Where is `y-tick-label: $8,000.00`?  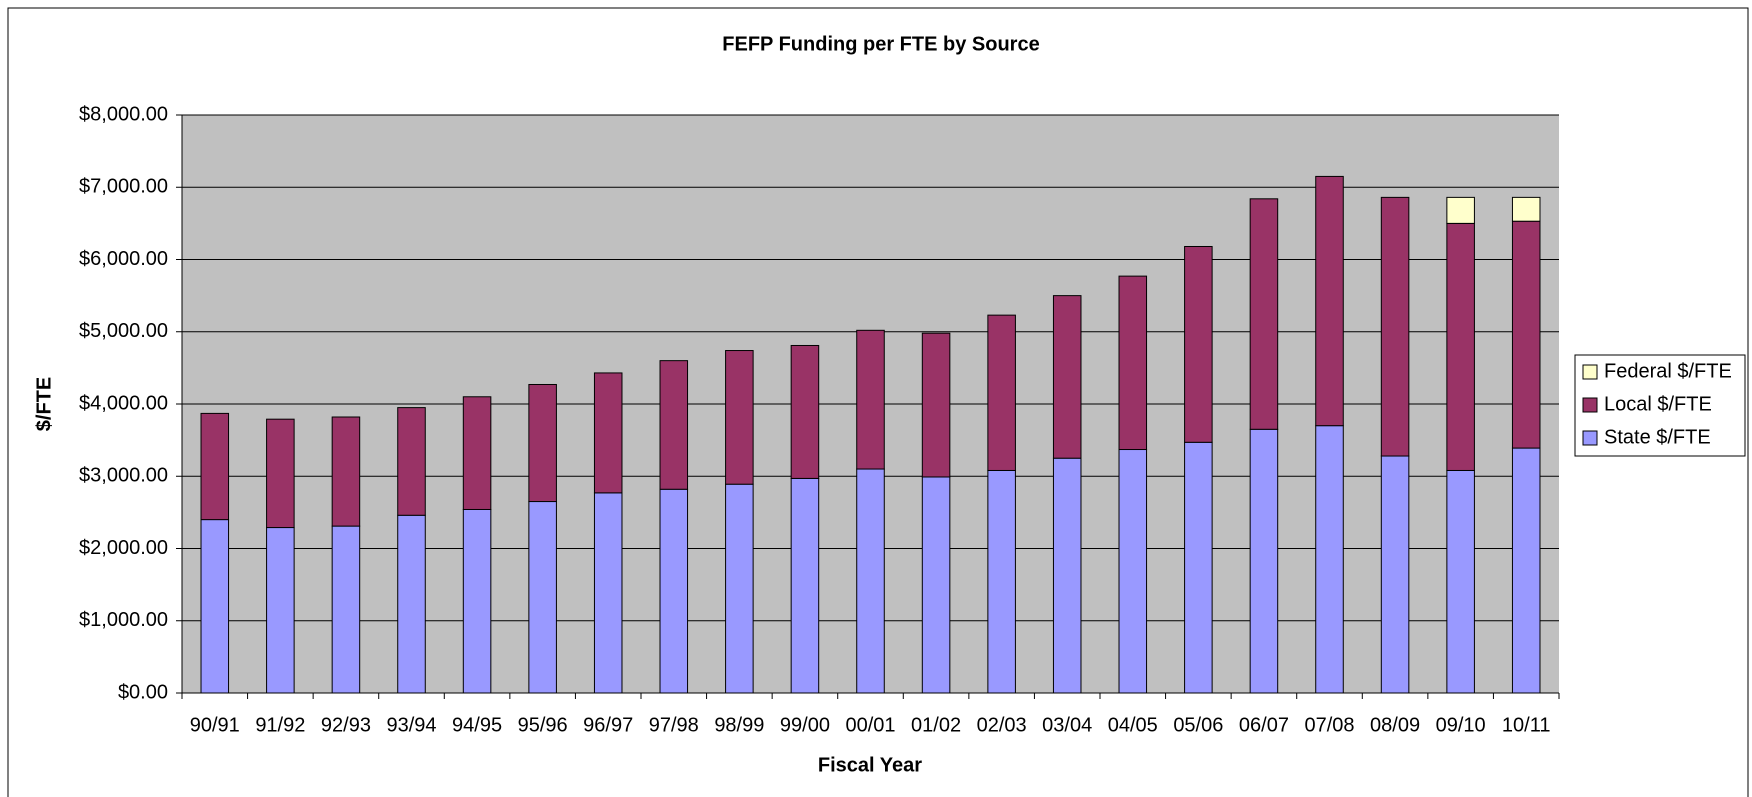
y-tick-label: $8,000.00 is located at coordinates (123, 114).